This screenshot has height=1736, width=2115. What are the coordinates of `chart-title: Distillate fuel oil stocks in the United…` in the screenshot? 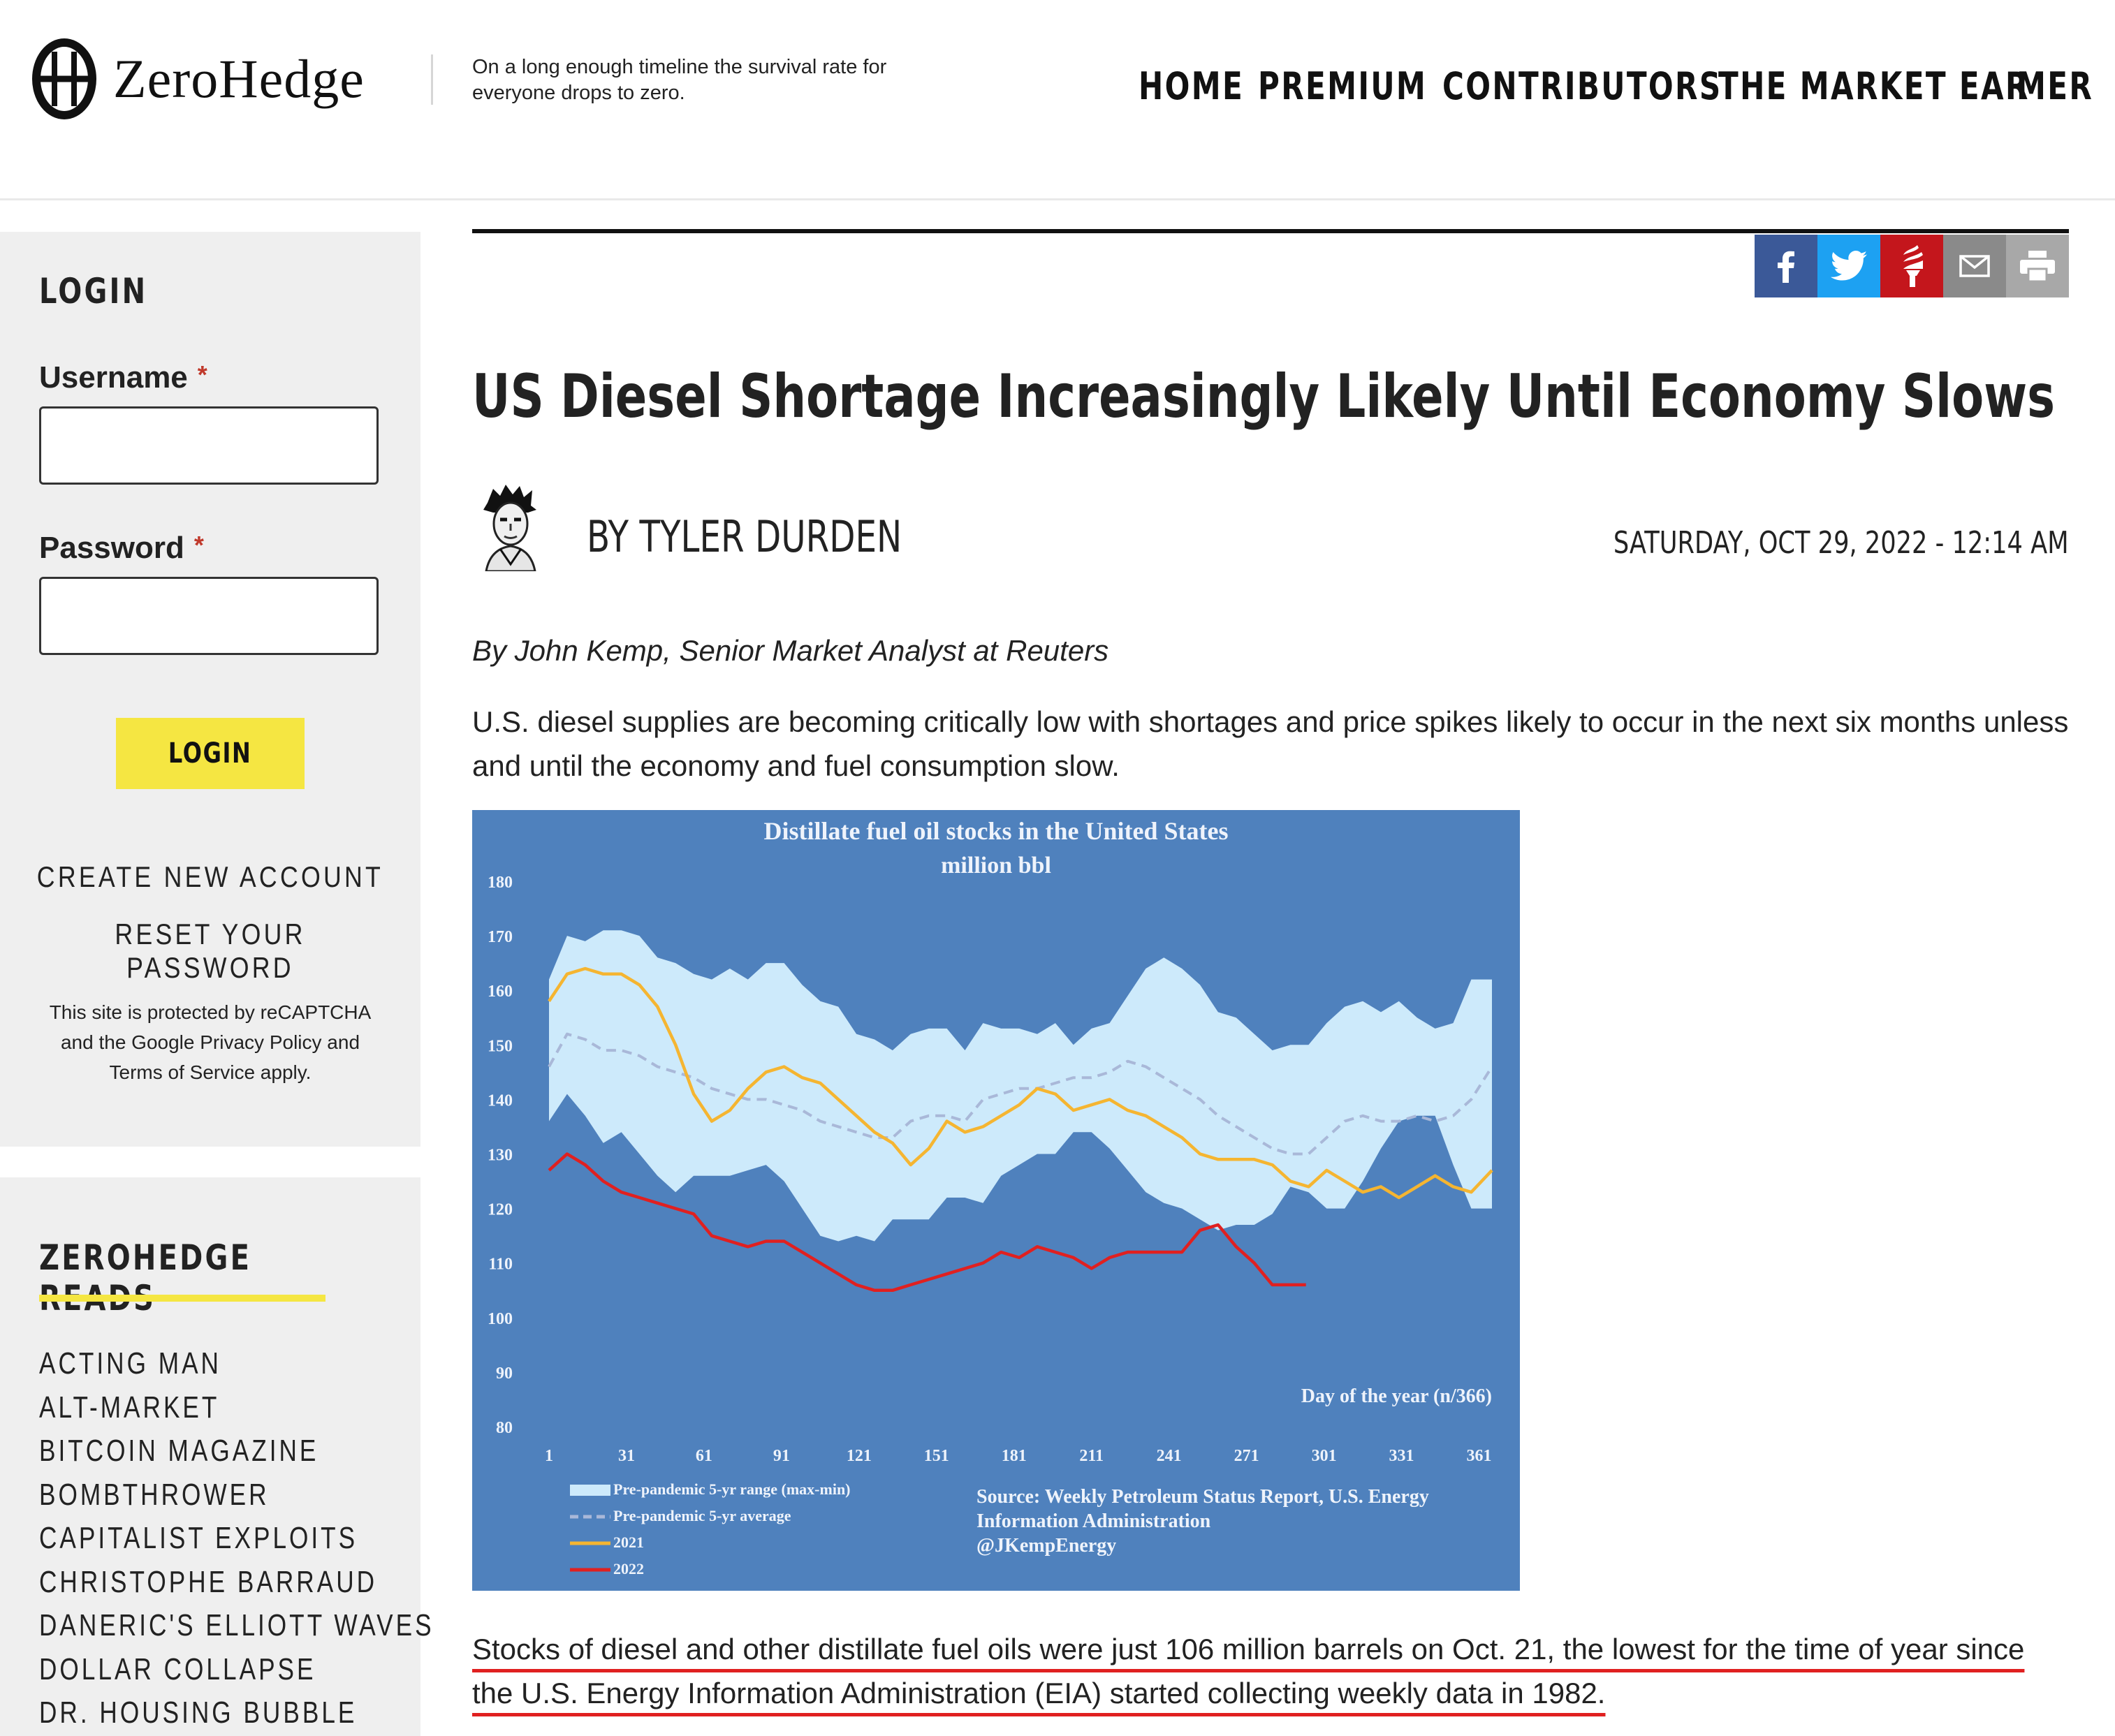 It's located at (996, 831).